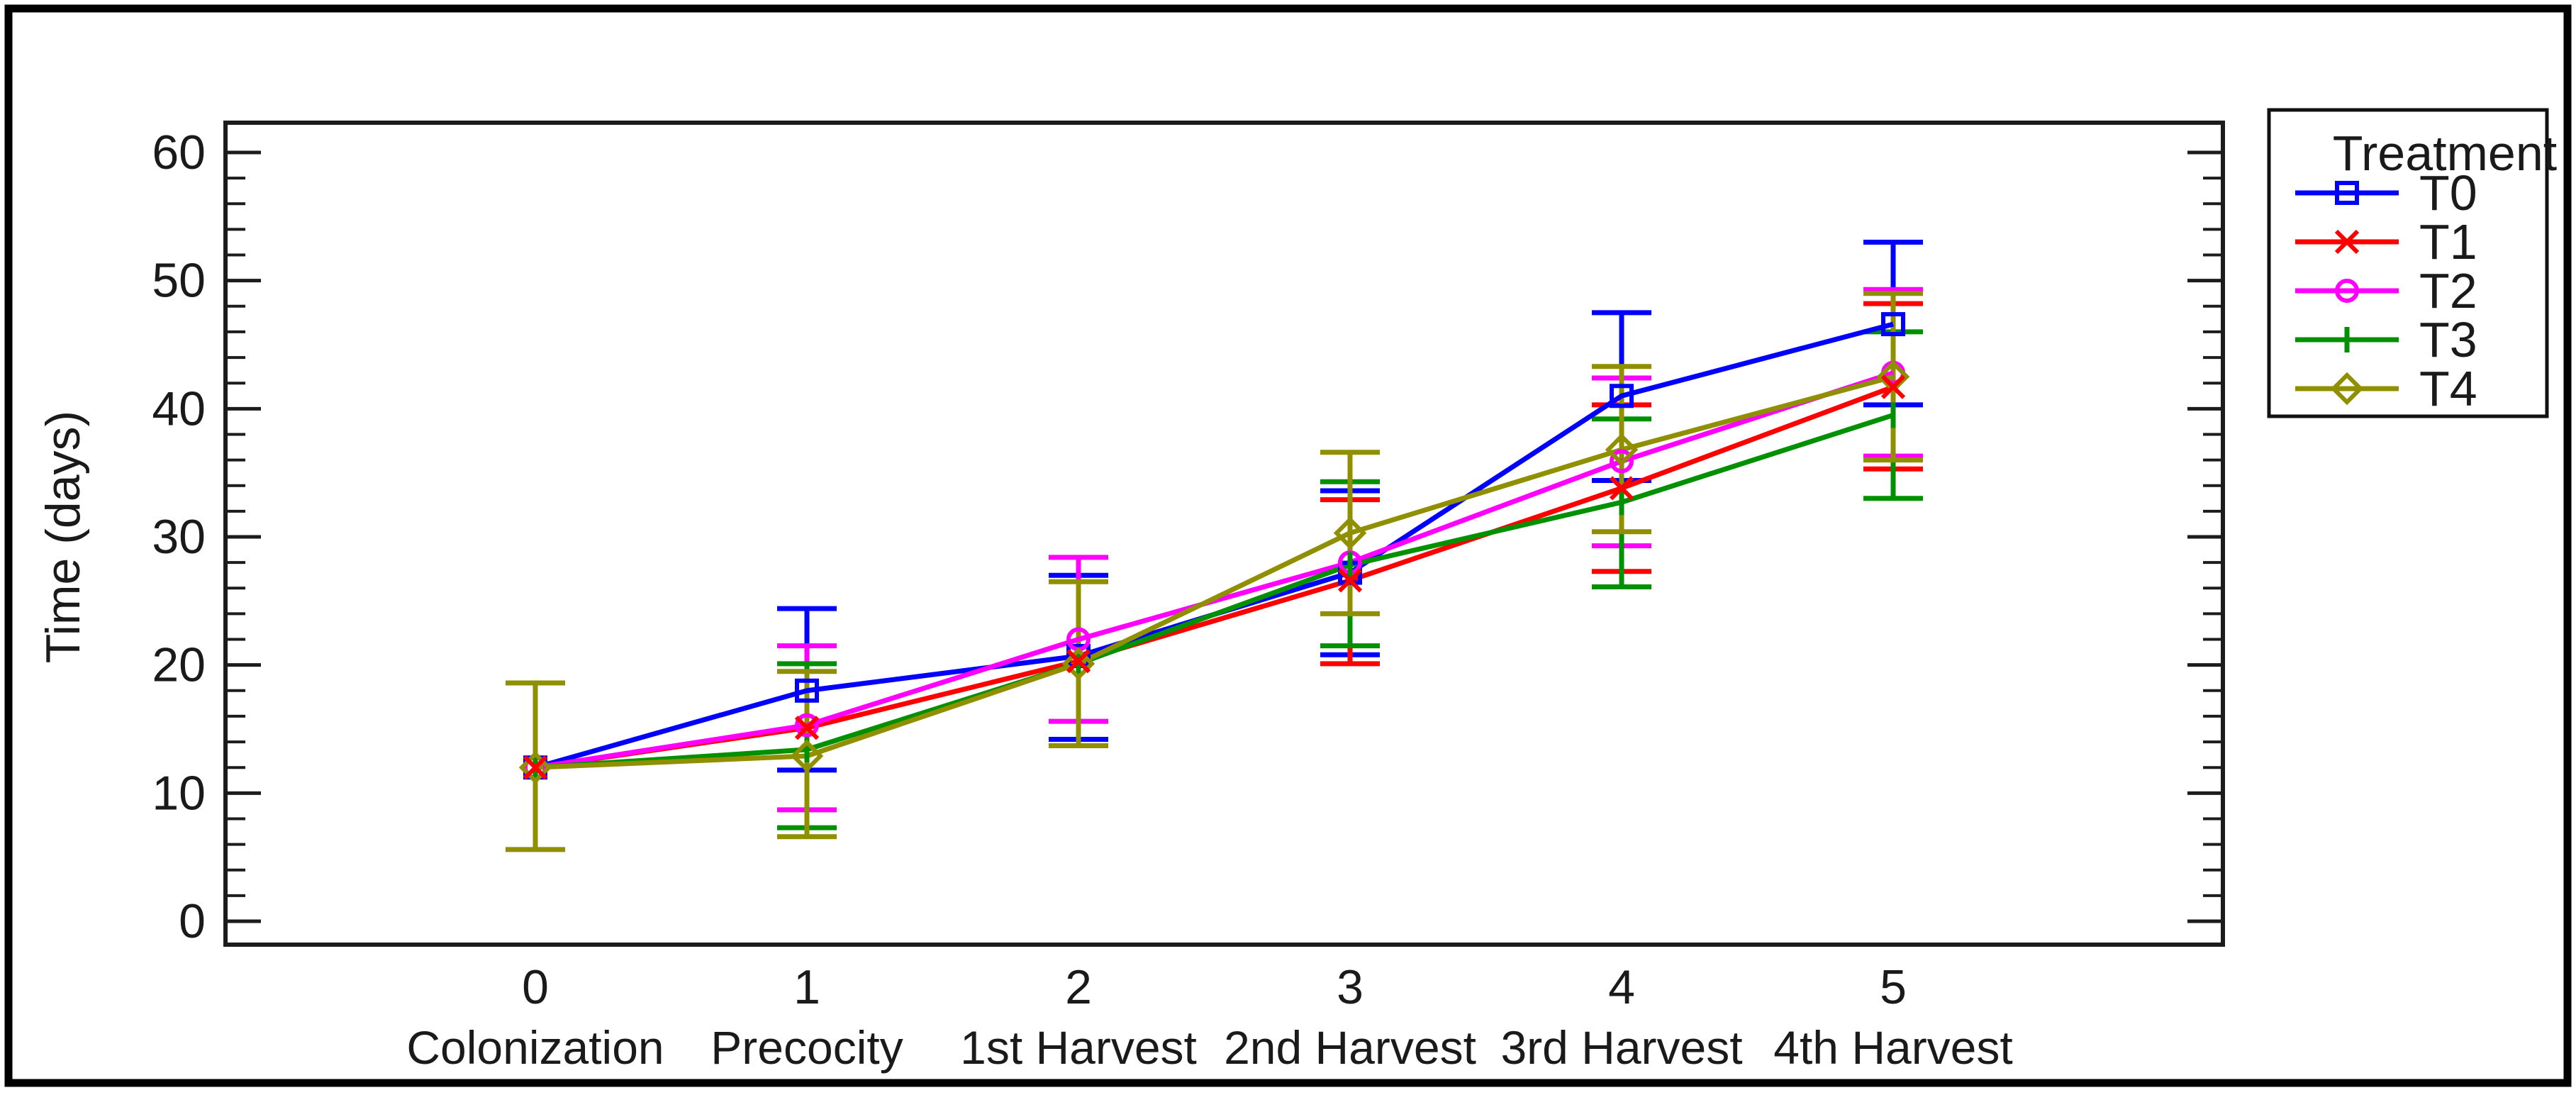 This screenshot has height=1095, width=2576. What do you see at coordinates (2386, 339) in the screenshot?
I see `legend-item-T3: T3` at bounding box center [2386, 339].